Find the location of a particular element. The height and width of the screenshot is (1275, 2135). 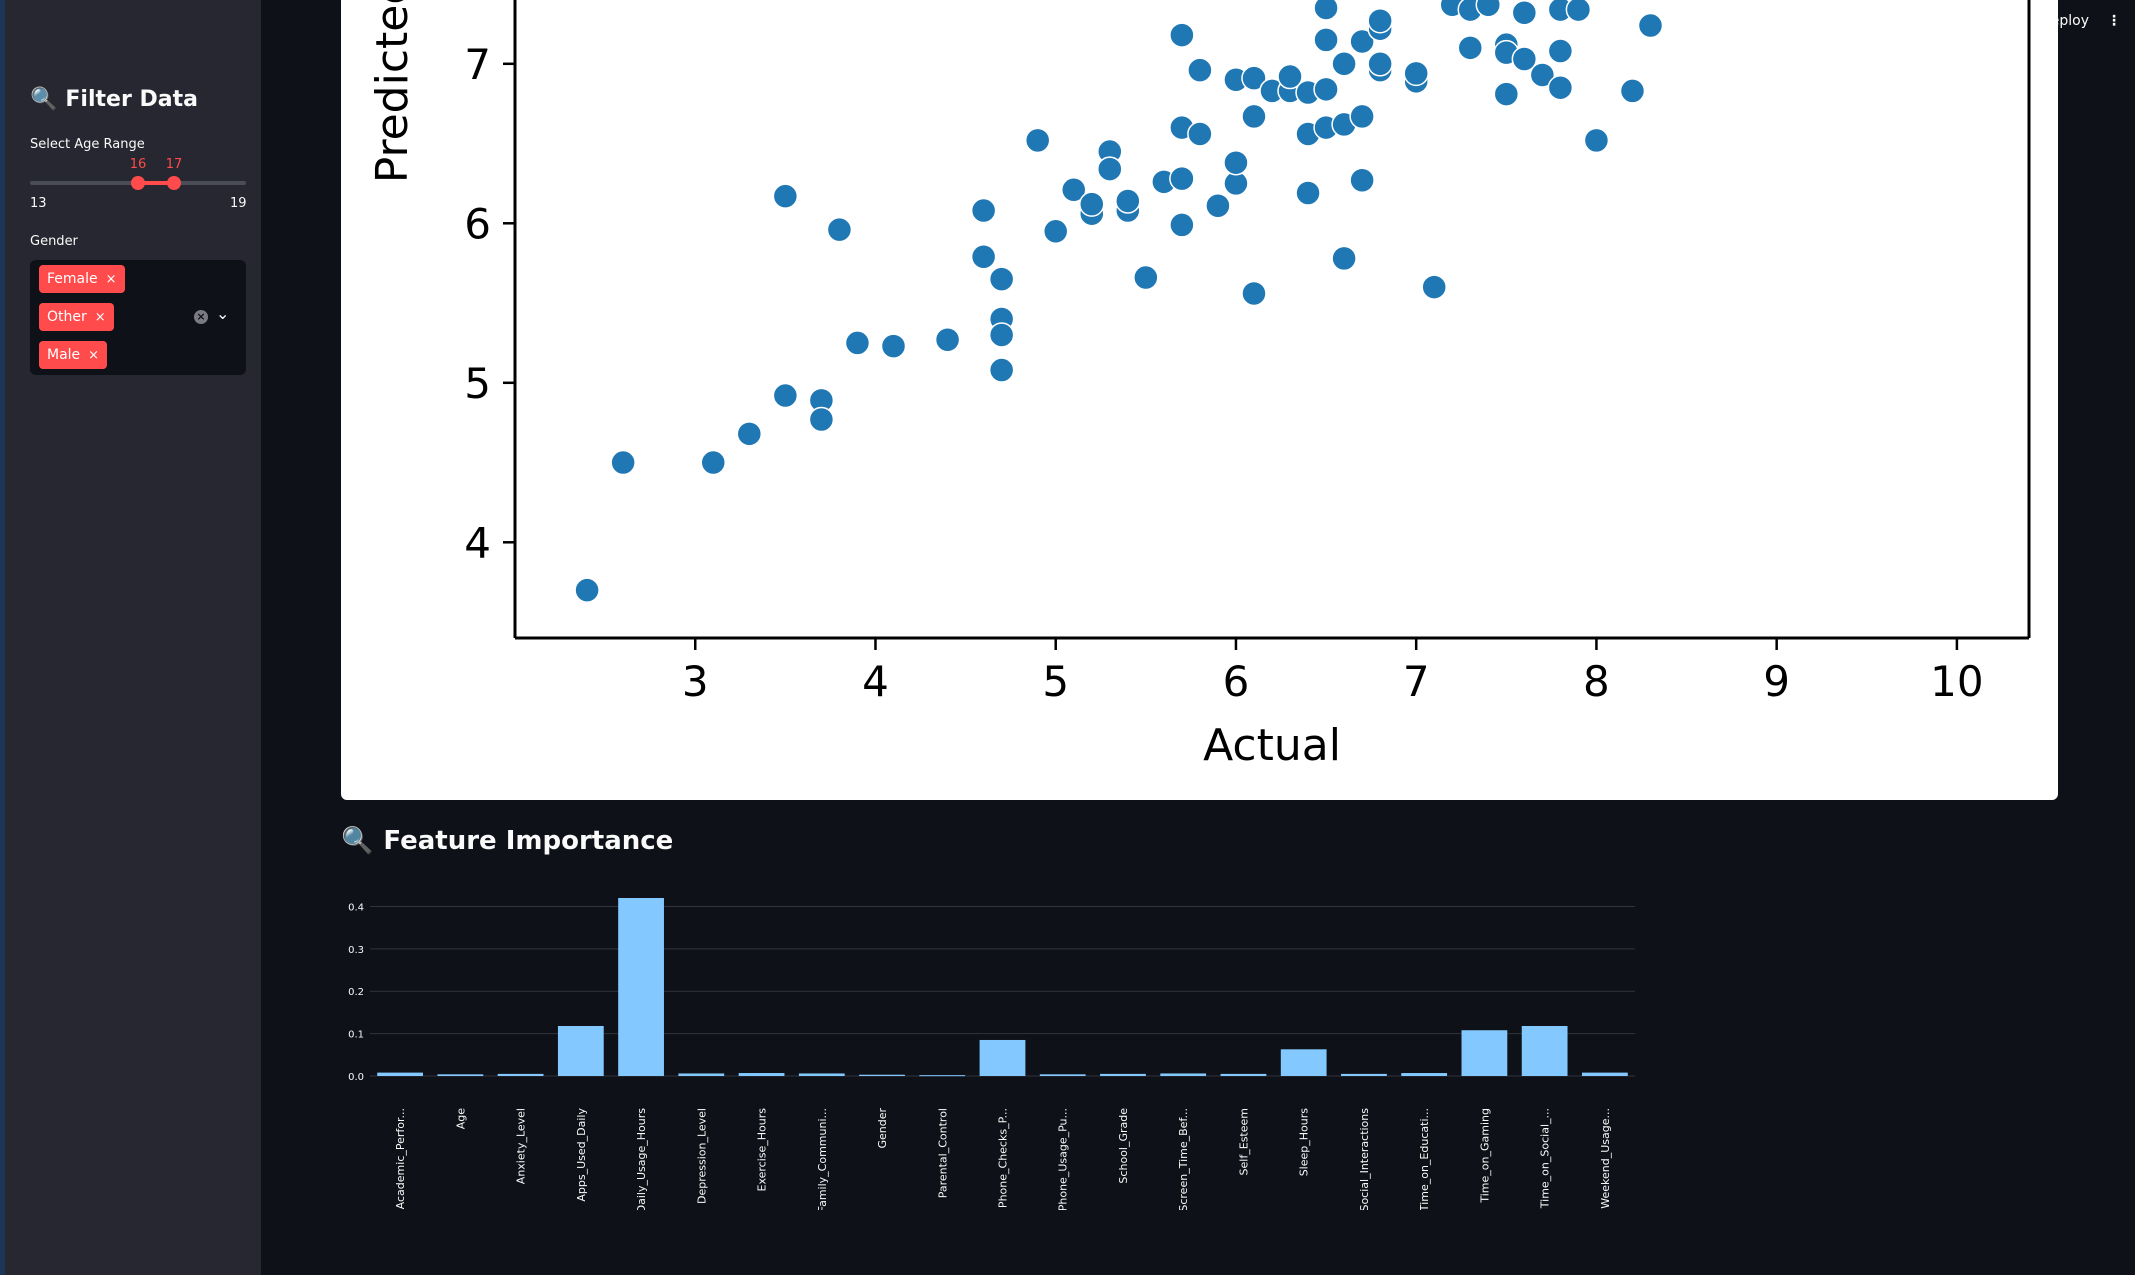

deploy-button: eploy is located at coordinates (2069, 21).